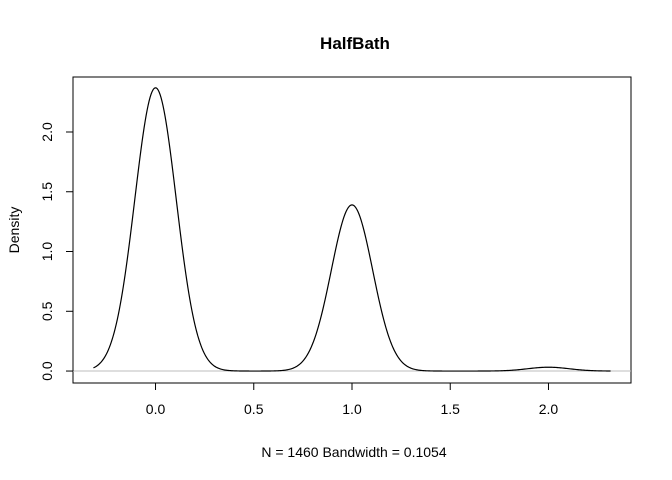 The image size is (672, 480). I want to click on y-axis: 0.0 0.5 1.0 1.5 2.0, so click(56, 251).